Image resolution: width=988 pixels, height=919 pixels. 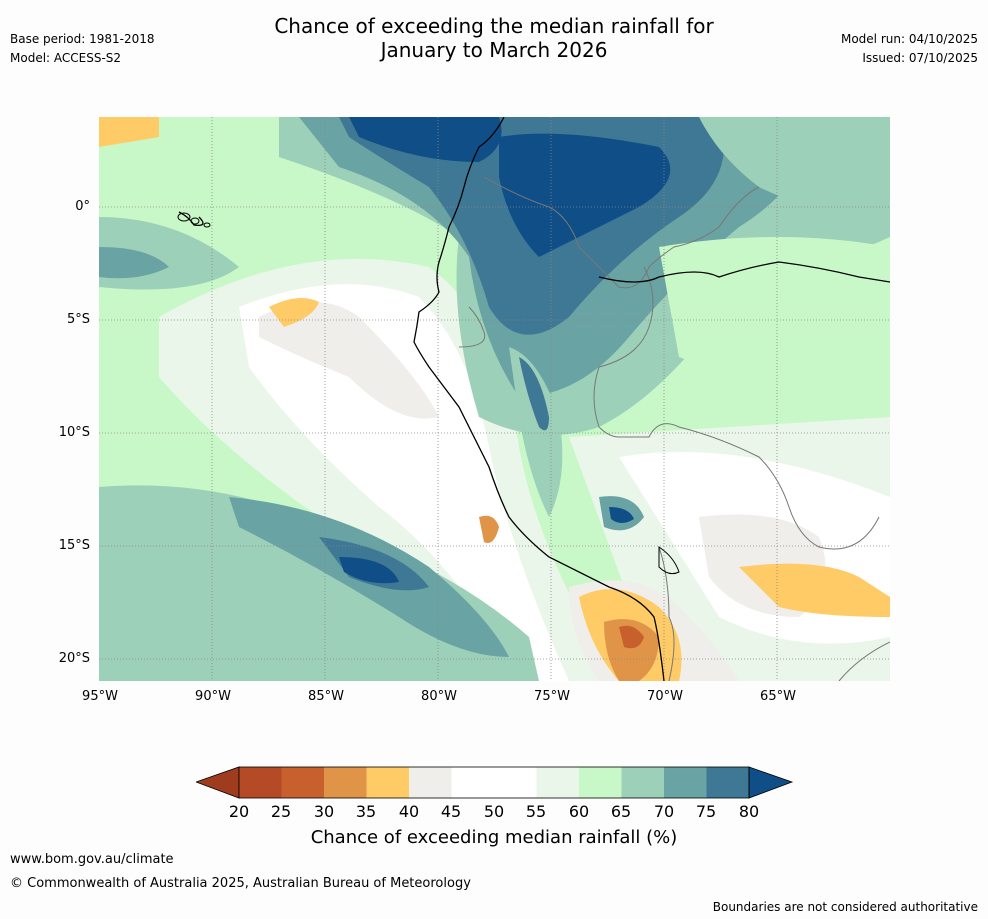 What do you see at coordinates (536, 432) in the screenshot?
I see `field-70-andes` at bounding box center [536, 432].